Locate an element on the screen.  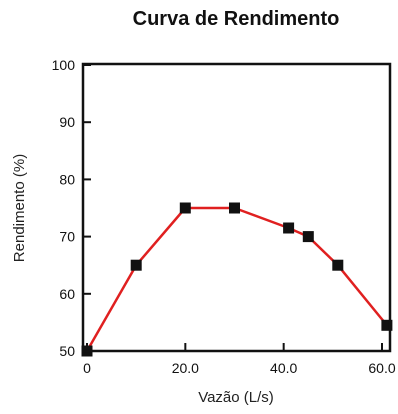
y-tick-label: 60 is located at coordinates (67, 294).